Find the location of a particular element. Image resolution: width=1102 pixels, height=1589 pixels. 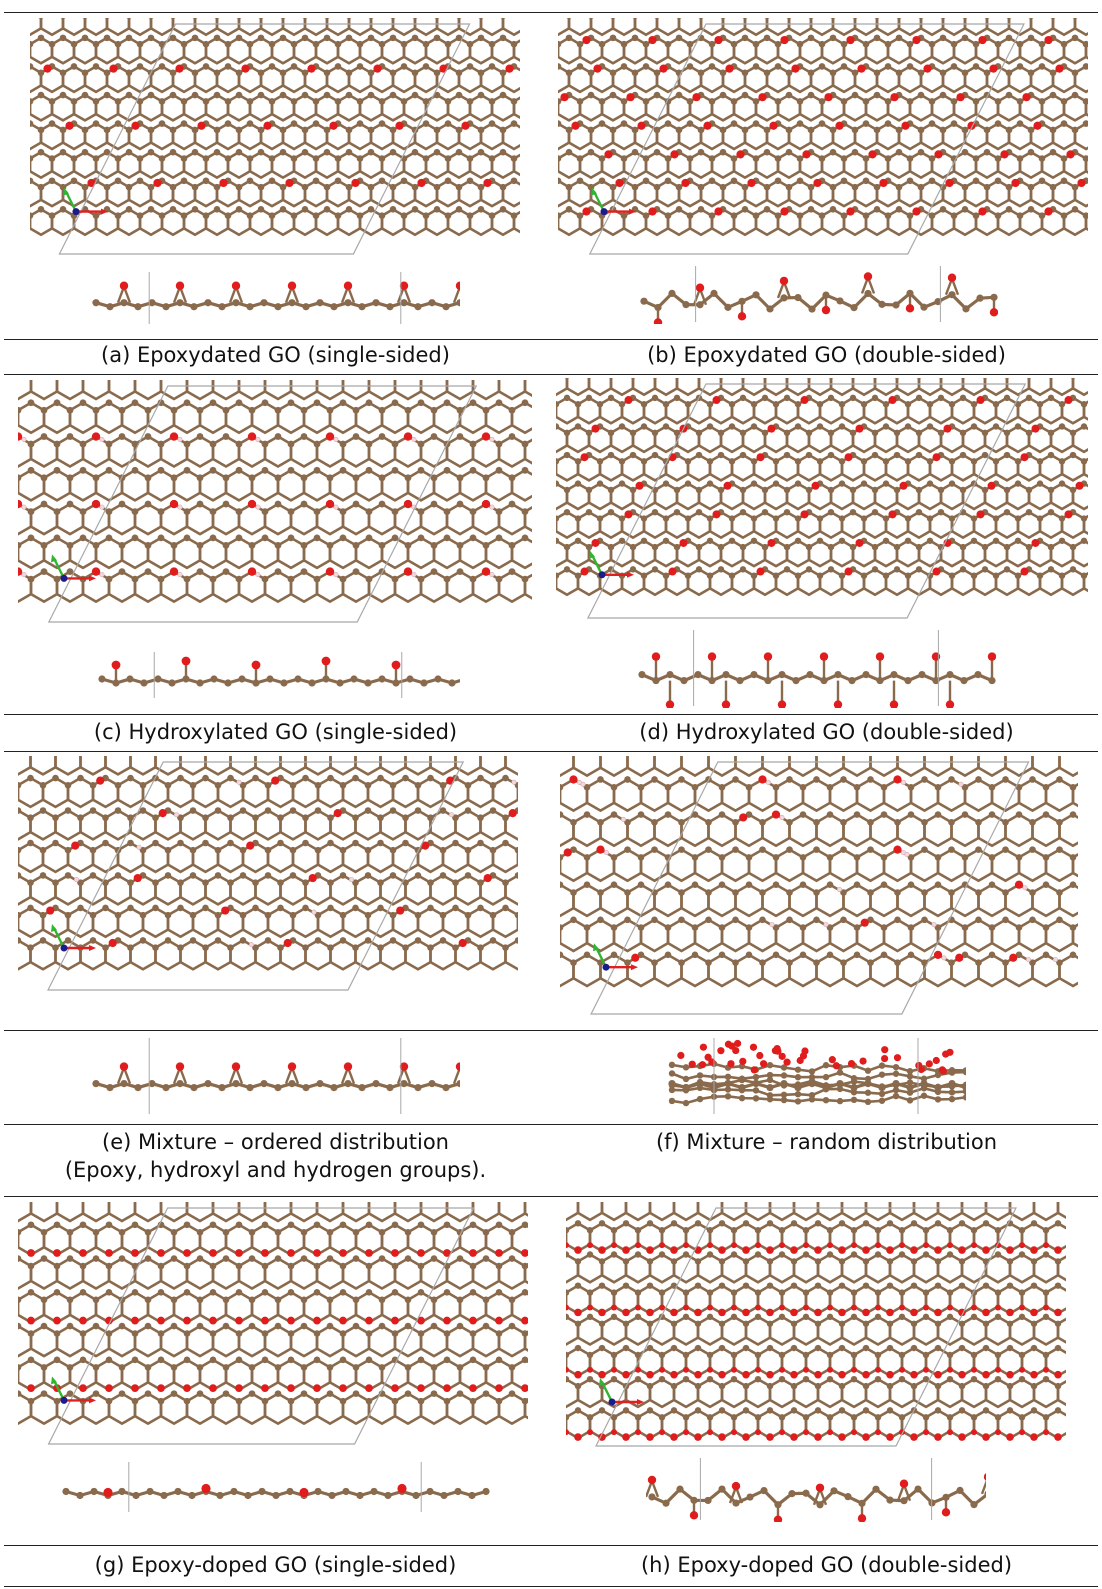

bottom-rule is located at coordinates (551, 1586).